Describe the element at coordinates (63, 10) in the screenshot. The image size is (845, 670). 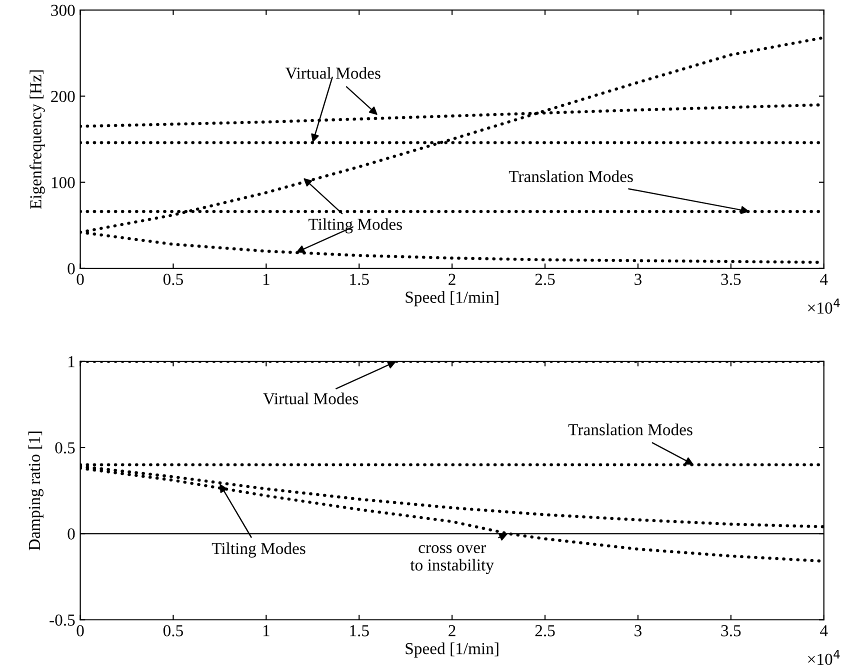
I see `y-tick-label: 300` at that location.